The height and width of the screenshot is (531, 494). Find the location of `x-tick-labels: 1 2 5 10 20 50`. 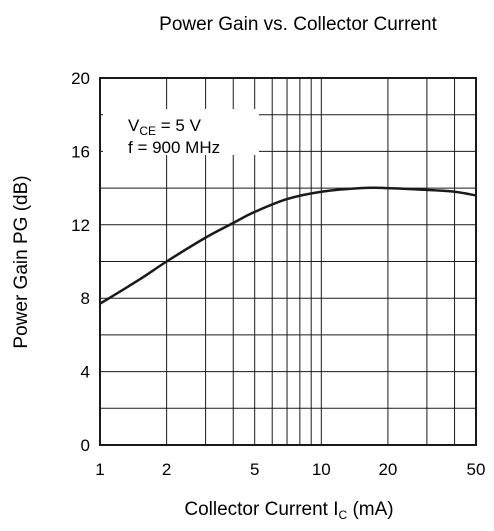

x-tick-labels: 1 2 5 10 20 50 is located at coordinates (290, 469).